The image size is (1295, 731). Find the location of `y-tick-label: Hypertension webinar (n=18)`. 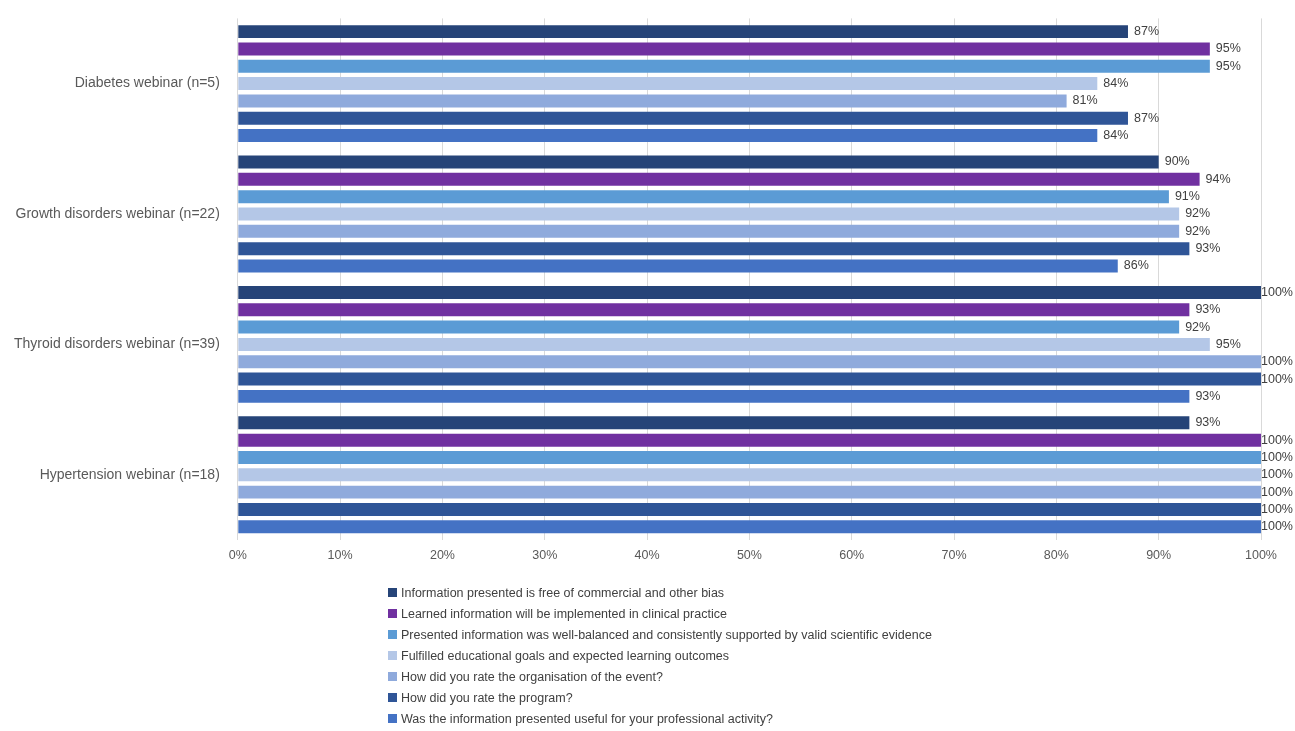

y-tick-label: Hypertension webinar (n=18) is located at coordinates (129, 473).